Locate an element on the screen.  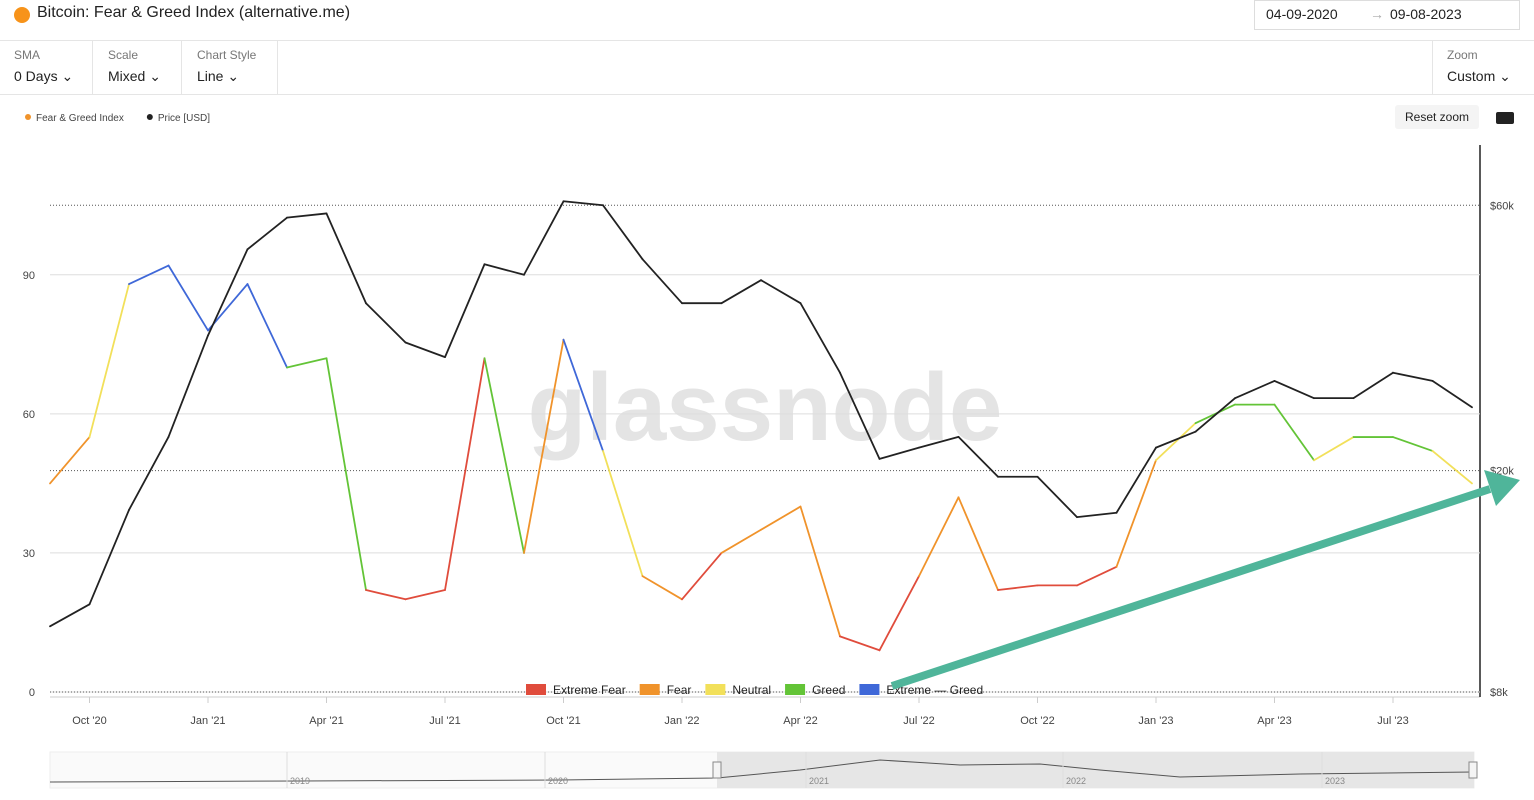
y-tick-label: 0 is located at coordinates (32, 693).